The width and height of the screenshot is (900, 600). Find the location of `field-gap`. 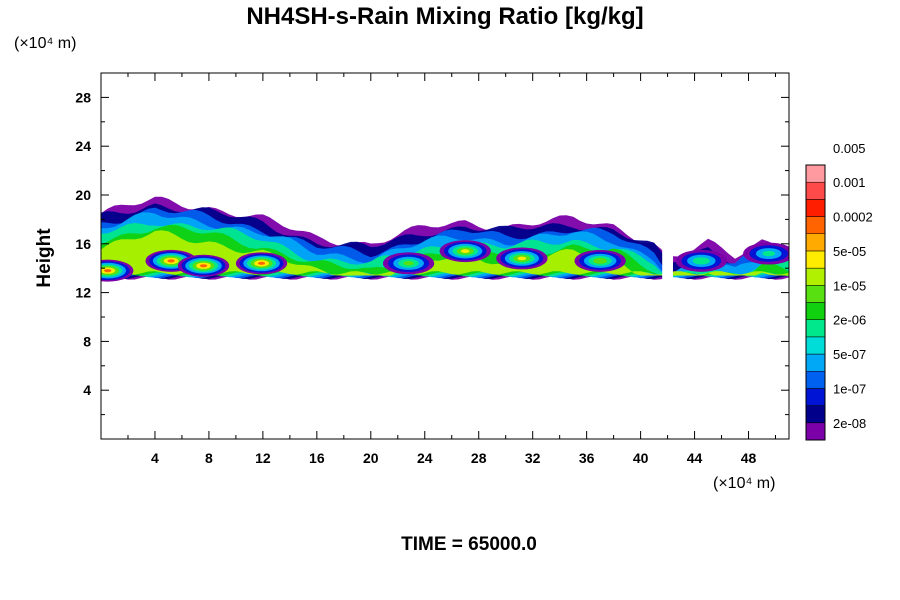

field-gap is located at coordinates (667, 256).